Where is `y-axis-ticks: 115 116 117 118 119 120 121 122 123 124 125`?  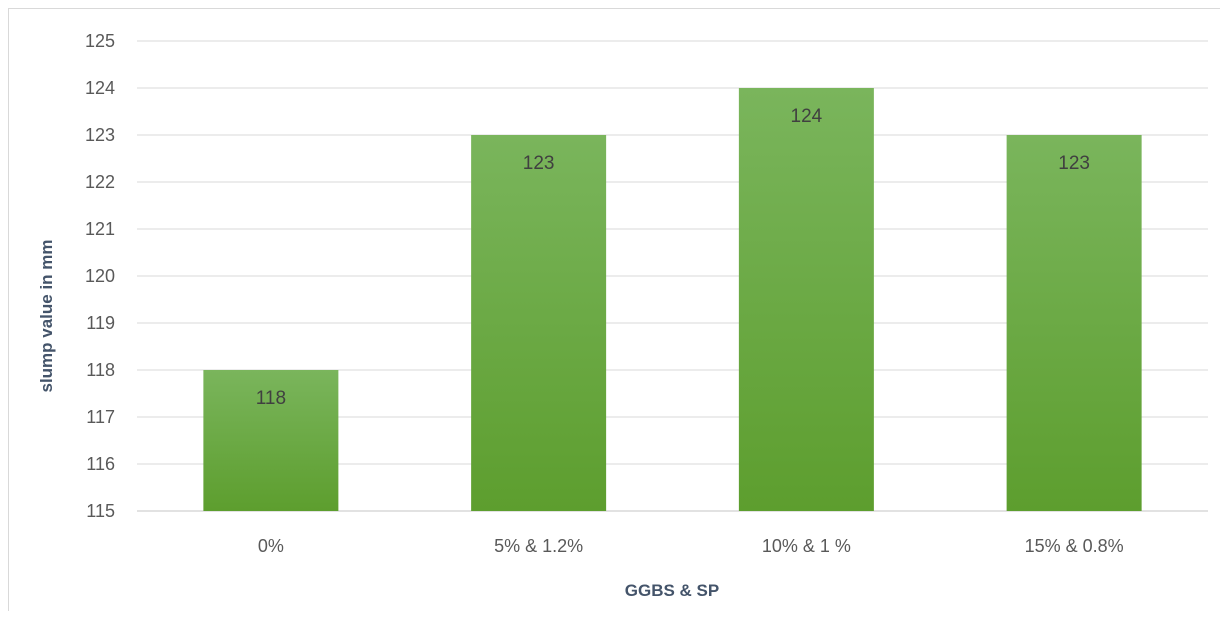
y-axis-ticks: 115 116 117 118 119 120 121 122 123 124 125 is located at coordinates (100, 276).